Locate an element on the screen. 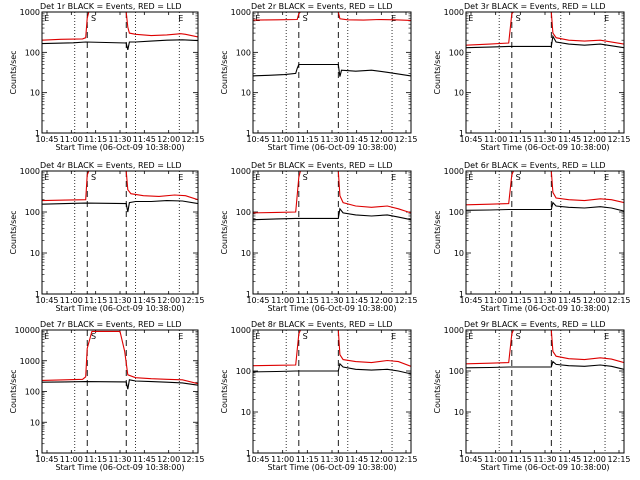 Image resolution: width=640 pixels, height=480 pixels. panel-title: Det 9r BLACK = Events, RED = LLD is located at coordinates (535, 324).